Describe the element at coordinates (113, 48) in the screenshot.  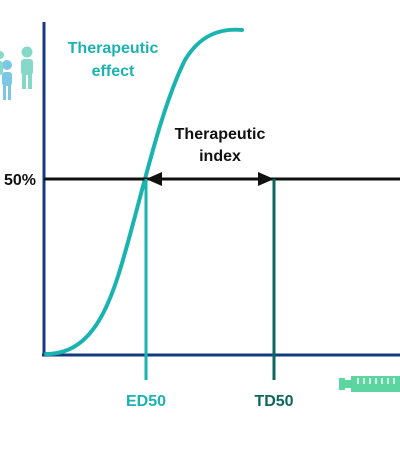
I see `curve-label-line1: Therapeutic` at that location.